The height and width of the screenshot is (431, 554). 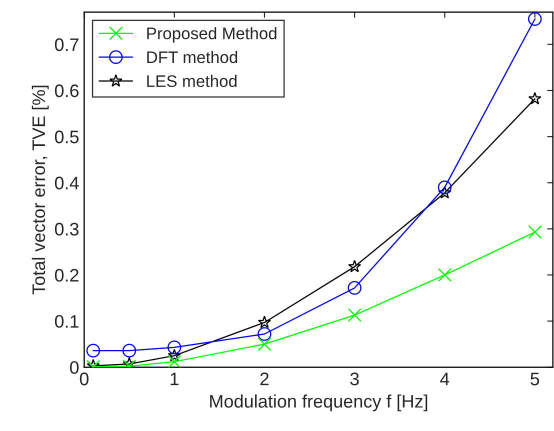 I want to click on x-tick-label: 3, so click(x=354, y=379).